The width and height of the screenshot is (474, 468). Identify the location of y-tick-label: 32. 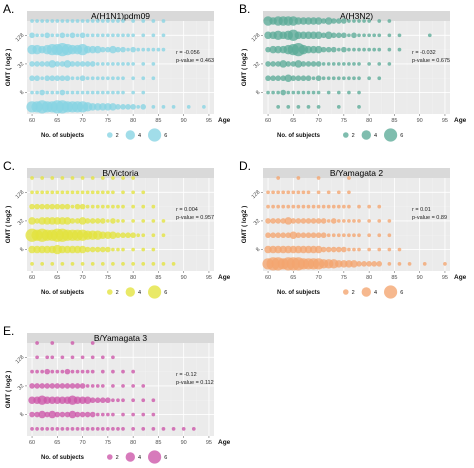
(21, 387).